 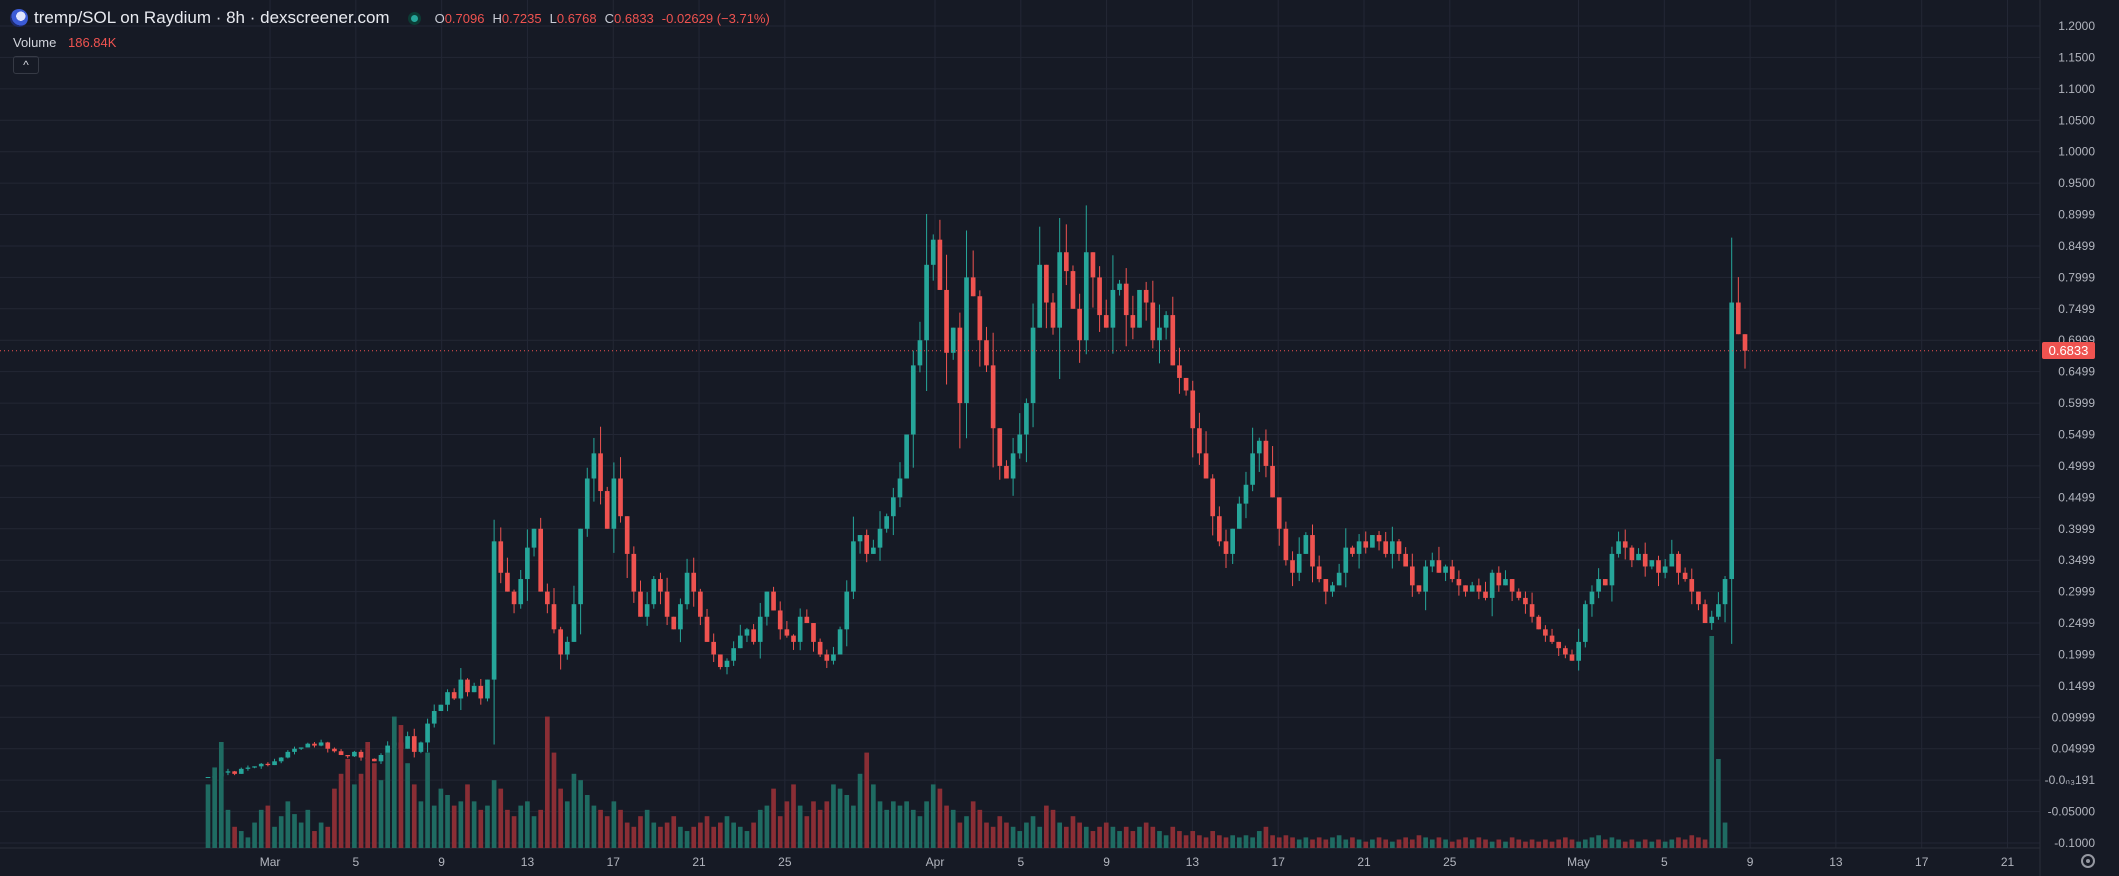 I want to click on x-tick-label: 17, so click(x=1279, y=862).